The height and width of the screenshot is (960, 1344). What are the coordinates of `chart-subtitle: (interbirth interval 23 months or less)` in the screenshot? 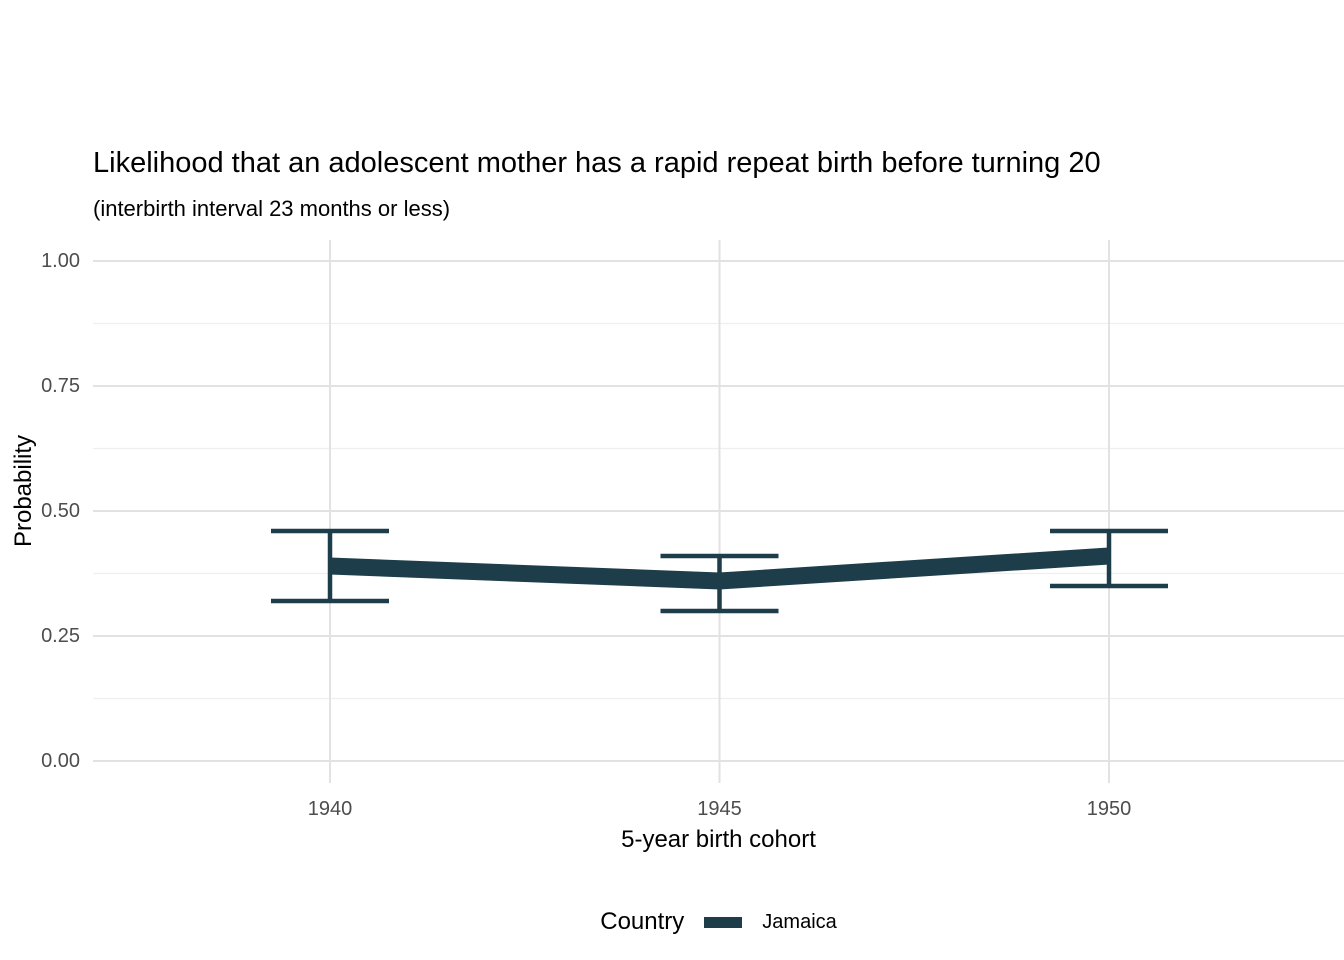 It's located at (272, 208).